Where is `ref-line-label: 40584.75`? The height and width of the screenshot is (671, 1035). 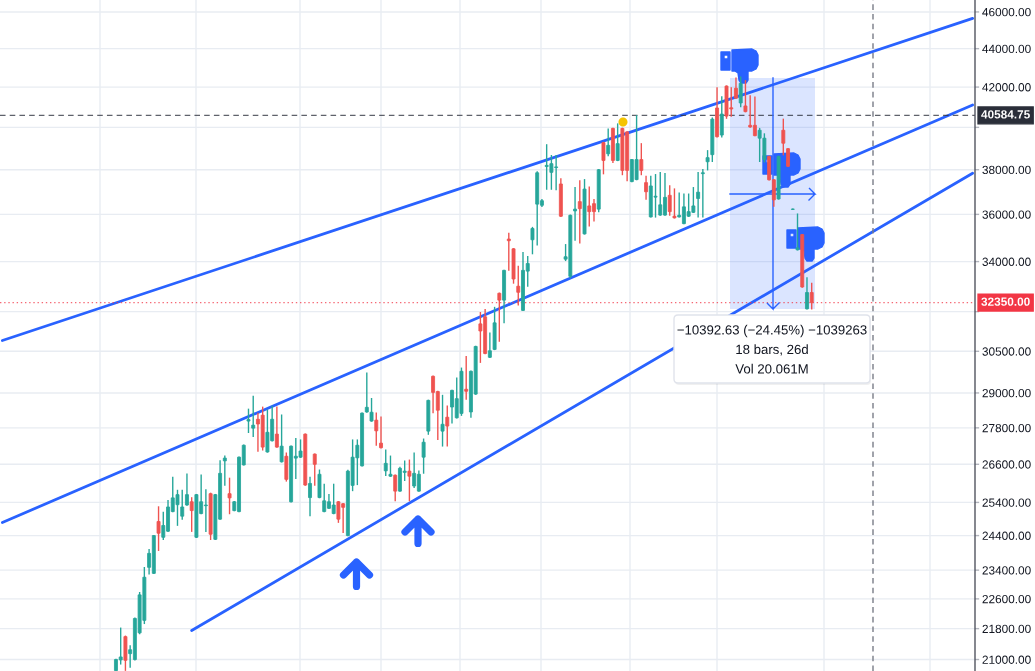
ref-line-label: 40584.75 is located at coordinates (1005, 114).